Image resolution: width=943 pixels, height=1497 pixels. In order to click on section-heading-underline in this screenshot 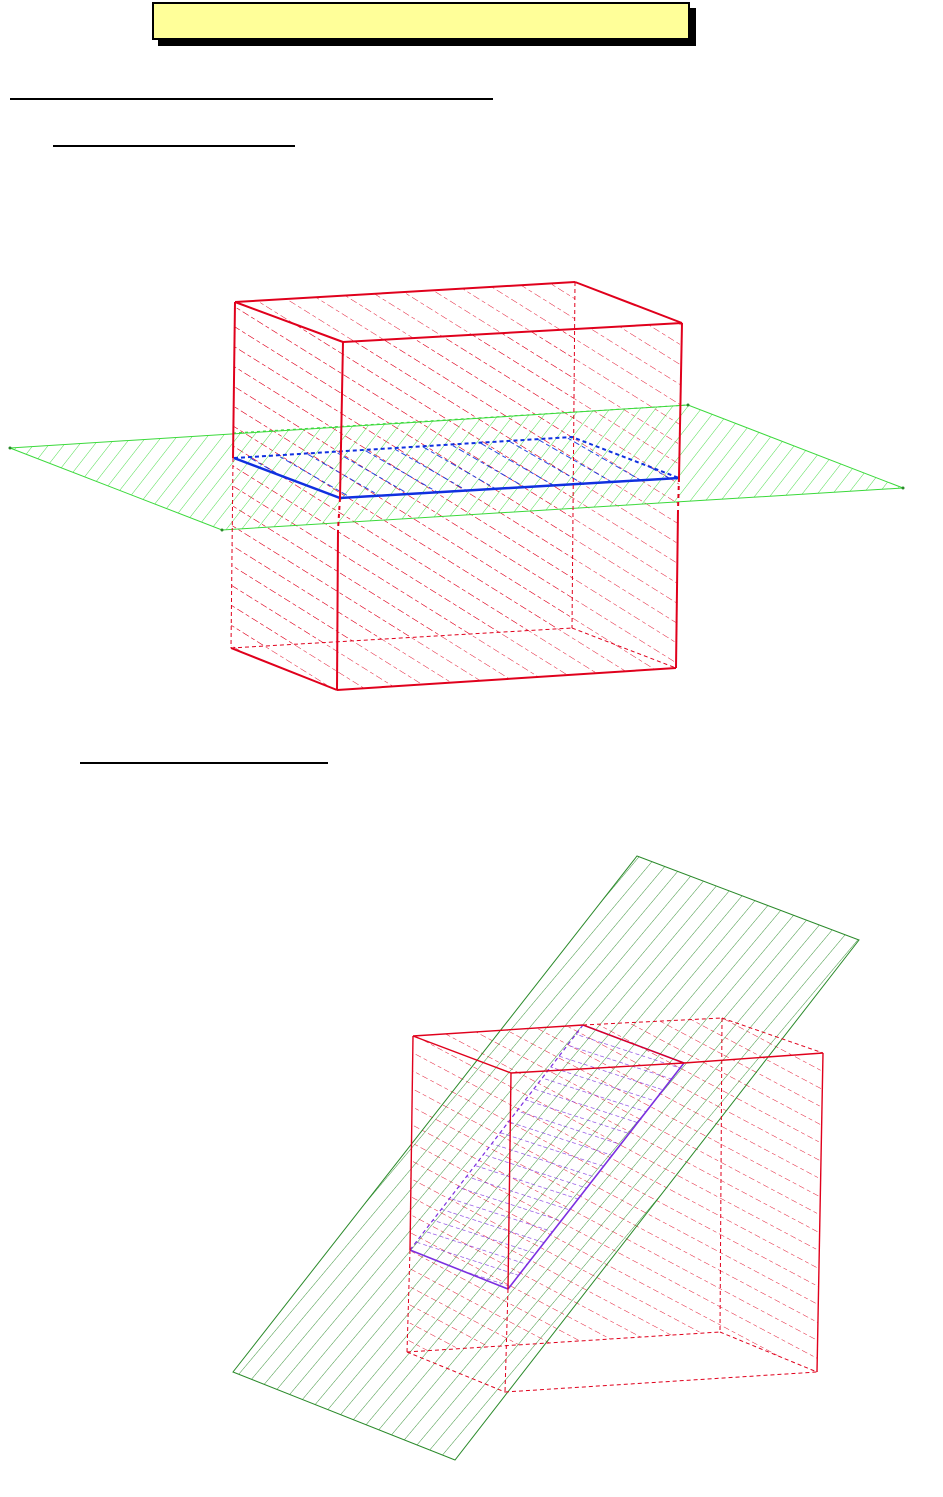, I will do `click(251, 99)`.